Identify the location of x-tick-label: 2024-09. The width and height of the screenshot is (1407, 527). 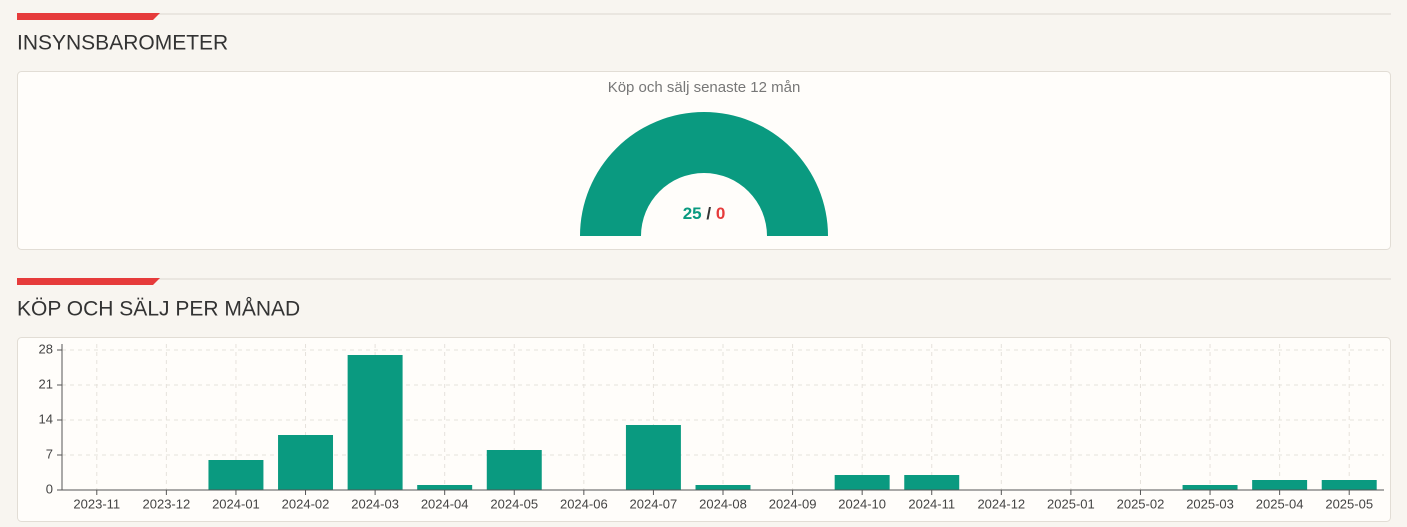
(793, 503).